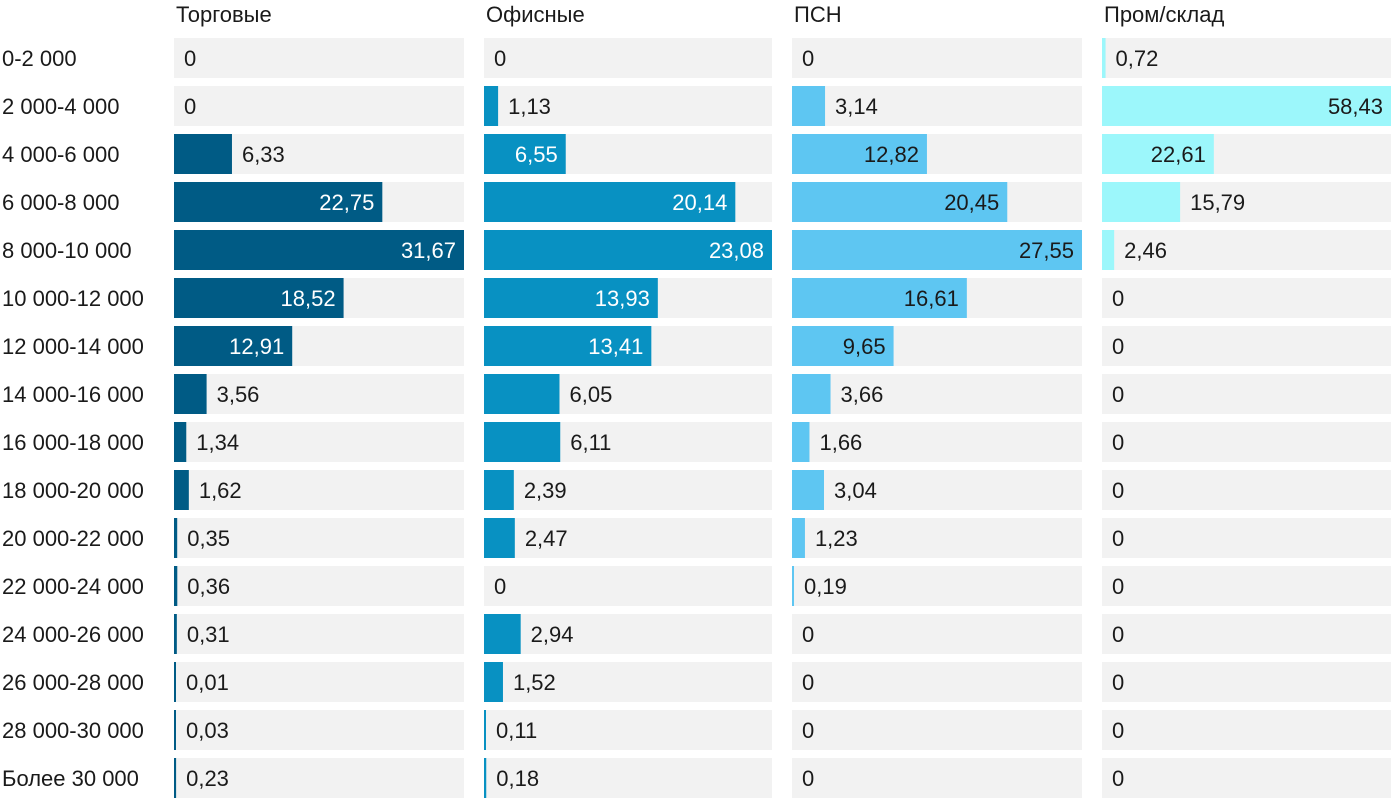 This screenshot has height=798, width=1400. I want to click on value-label-3-7: 0, so click(1118, 394).